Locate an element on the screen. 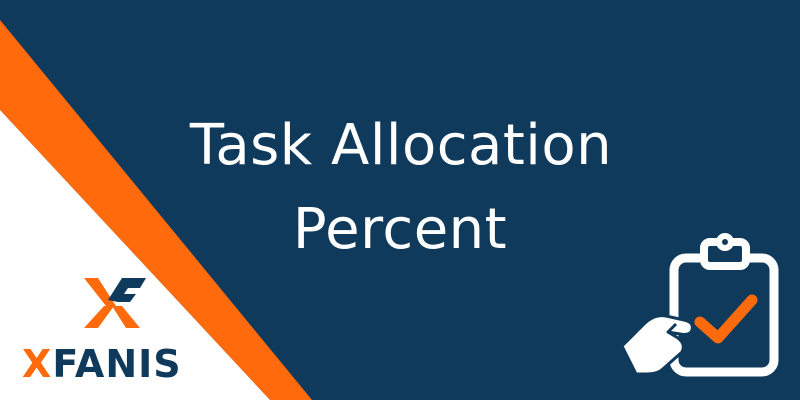  brand-wordmark: XFANIS is located at coordinates (122, 364).